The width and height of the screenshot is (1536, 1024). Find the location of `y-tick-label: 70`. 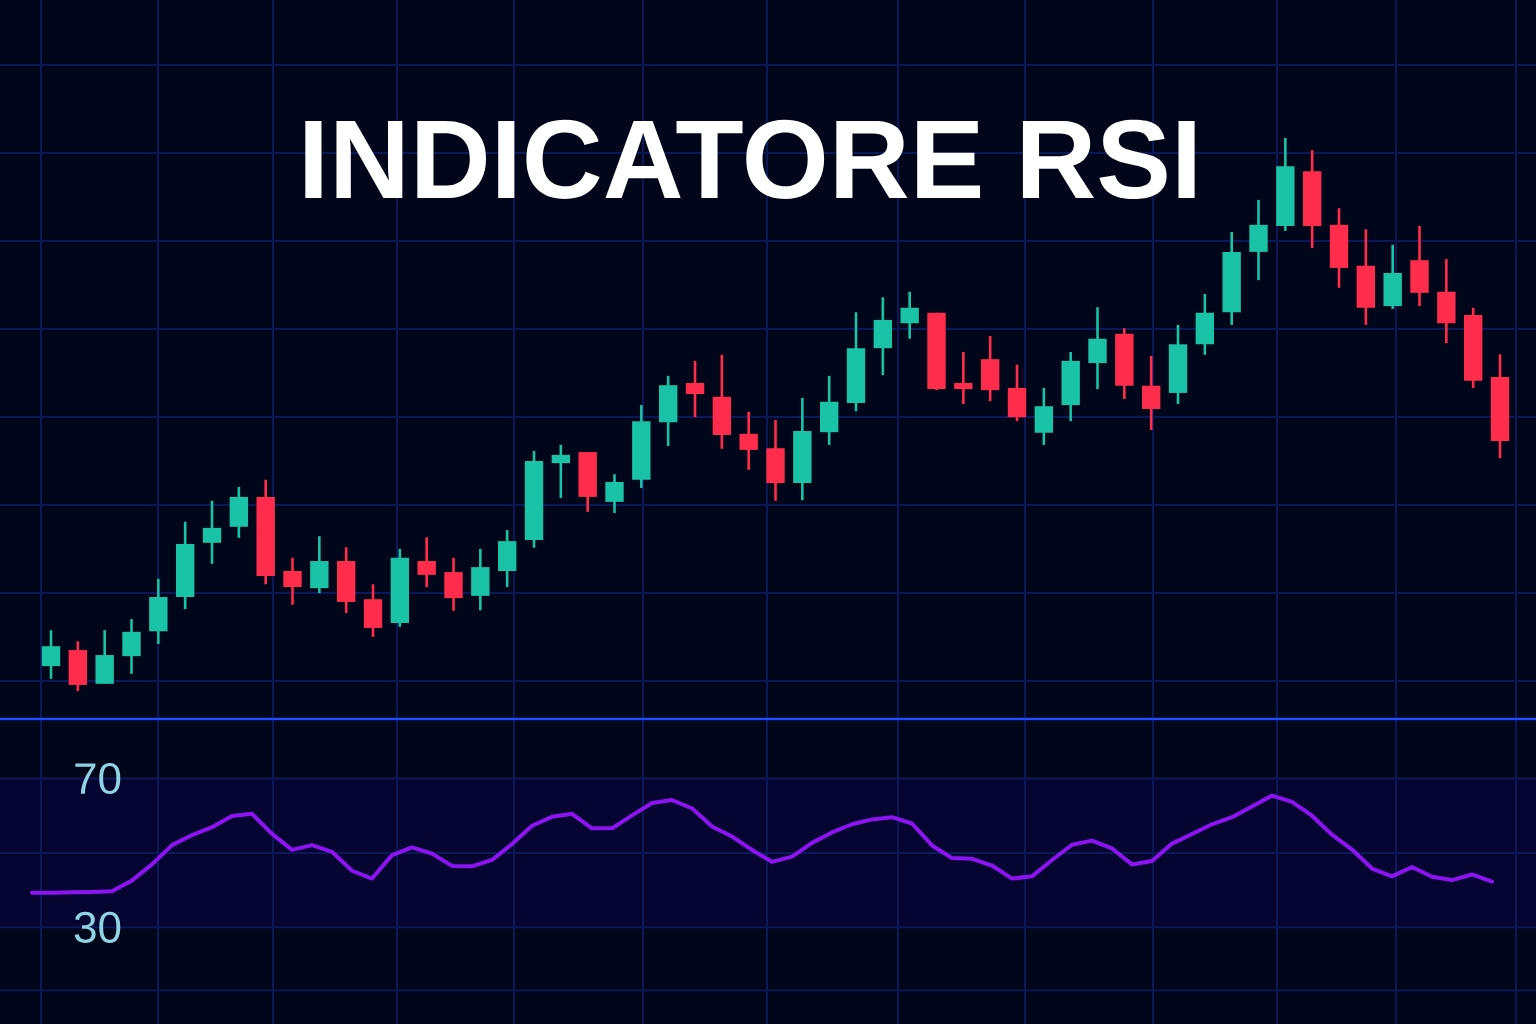

y-tick-label: 70 is located at coordinates (98, 778).